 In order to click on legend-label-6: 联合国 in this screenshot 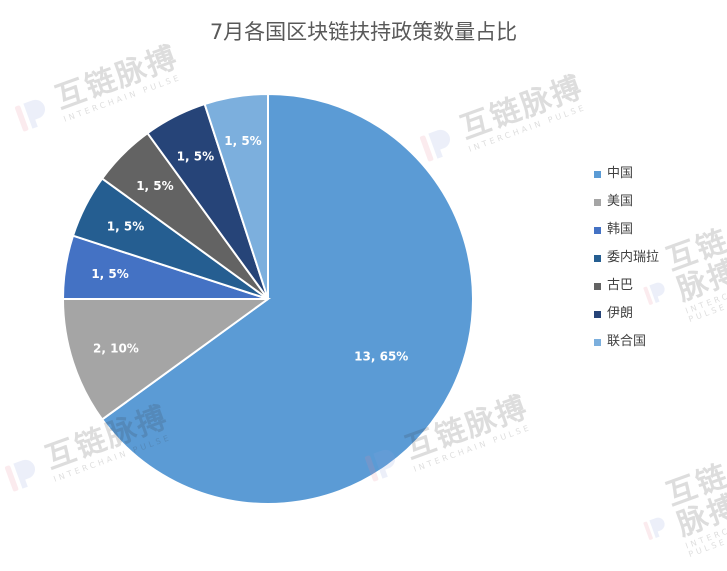, I will do `click(627, 341)`.